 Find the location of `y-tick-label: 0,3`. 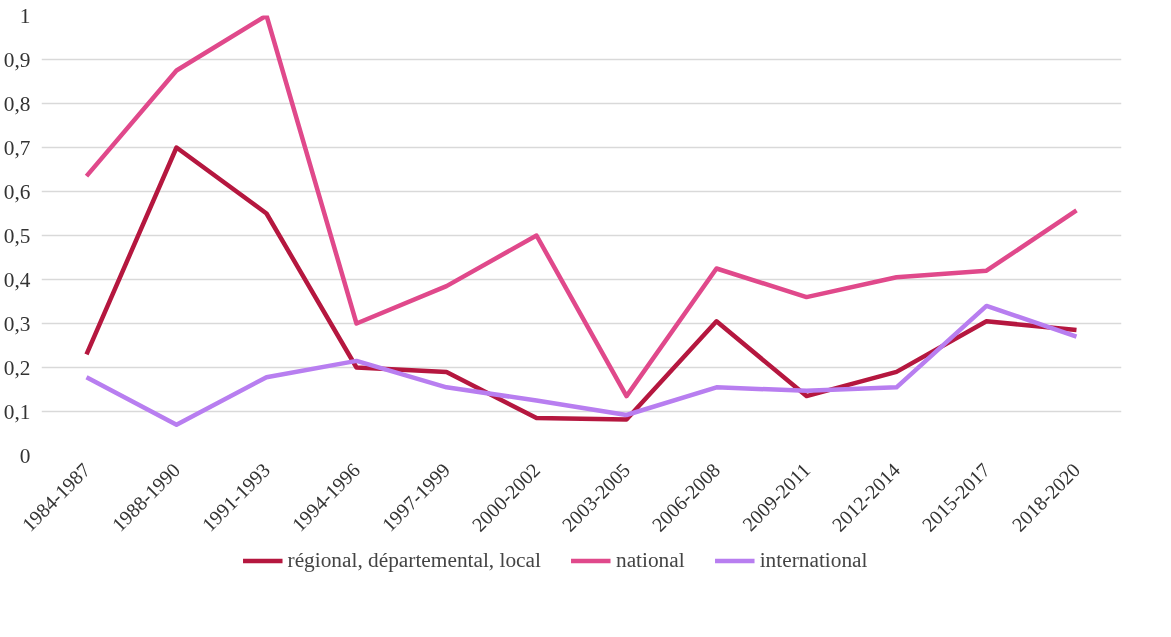

y-tick-label: 0,3 is located at coordinates (17, 323).